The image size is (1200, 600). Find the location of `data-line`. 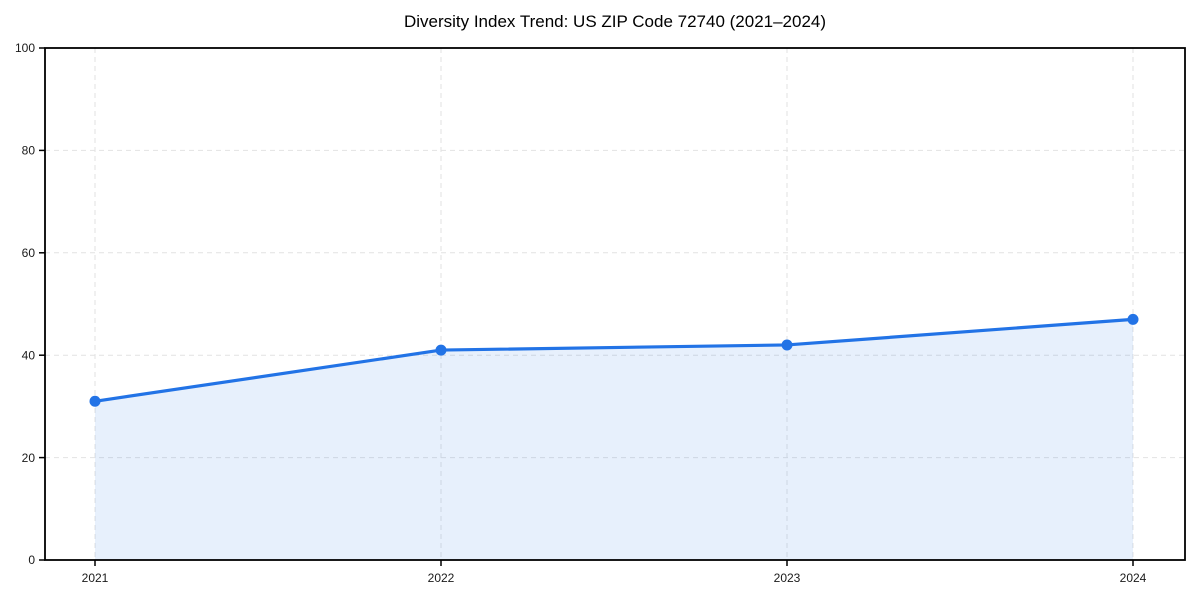

data-line is located at coordinates (614, 360).